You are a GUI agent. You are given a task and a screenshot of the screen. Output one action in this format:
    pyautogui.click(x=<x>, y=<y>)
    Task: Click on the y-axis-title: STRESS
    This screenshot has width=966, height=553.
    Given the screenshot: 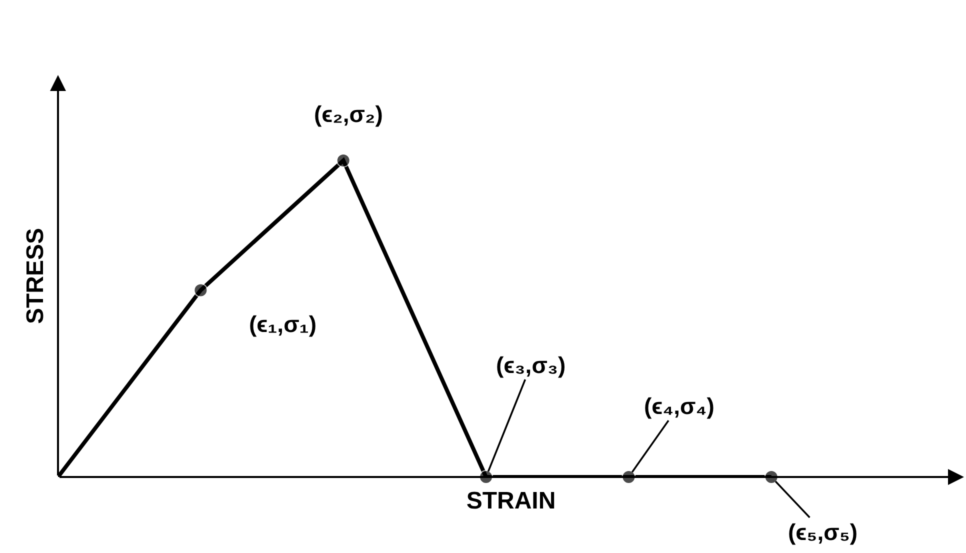 What is the action you would take?
    pyautogui.click(x=36, y=276)
    